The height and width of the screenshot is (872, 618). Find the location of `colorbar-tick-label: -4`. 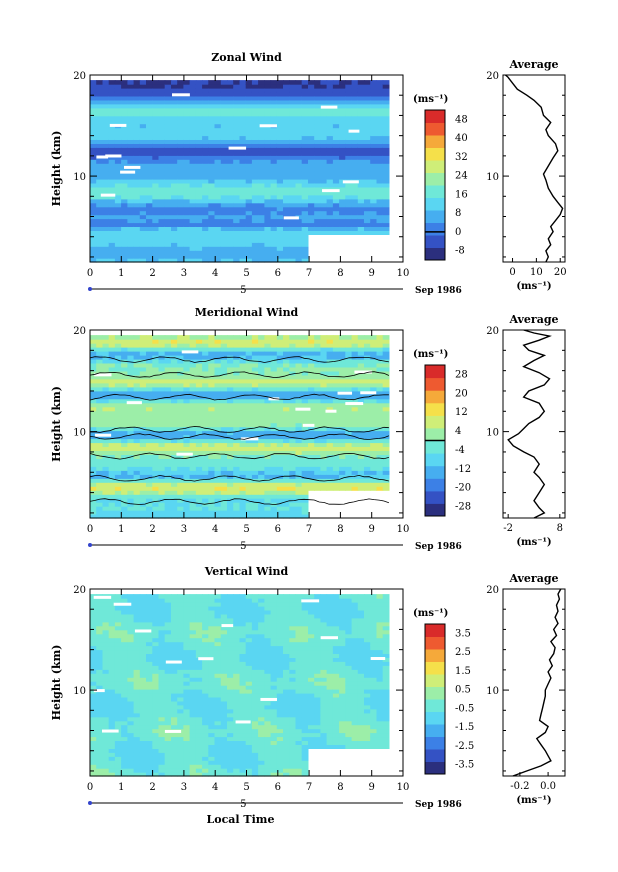

colorbar-tick-label: -4 is located at coordinates (460, 450).